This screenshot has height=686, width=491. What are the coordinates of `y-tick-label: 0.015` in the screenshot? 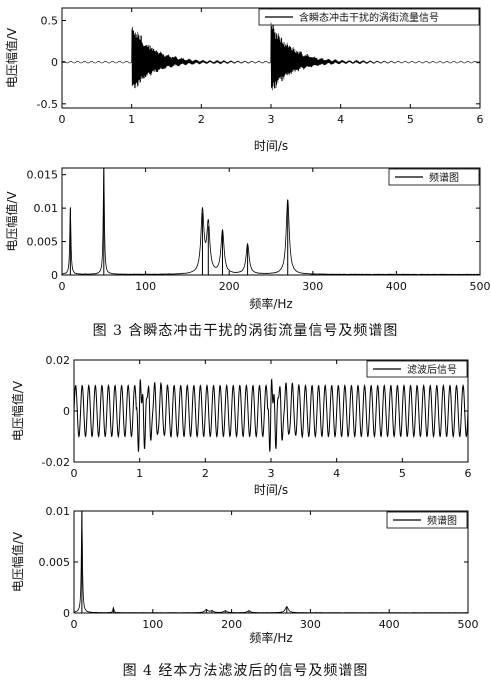 It's located at (43, 175).